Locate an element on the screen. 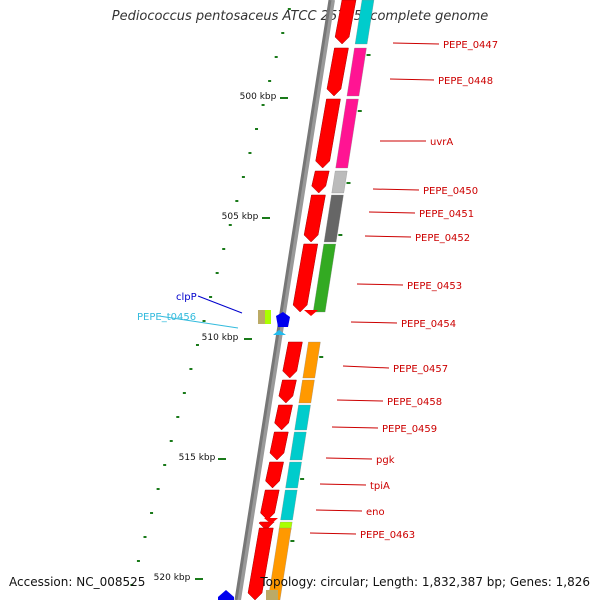 This screenshot has height=600, width=600. gene-label: tpiA is located at coordinates (380, 486).